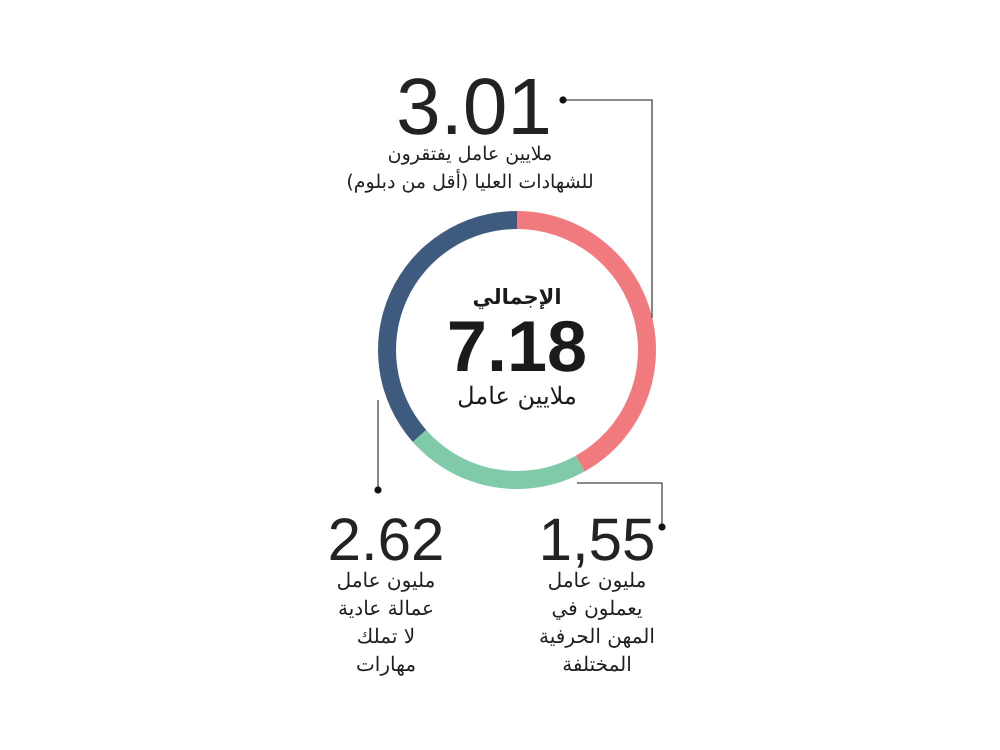 Image resolution: width=1000 pixels, height=750 pixels. I want to click on text: ملايين عامل, so click(517, 396).